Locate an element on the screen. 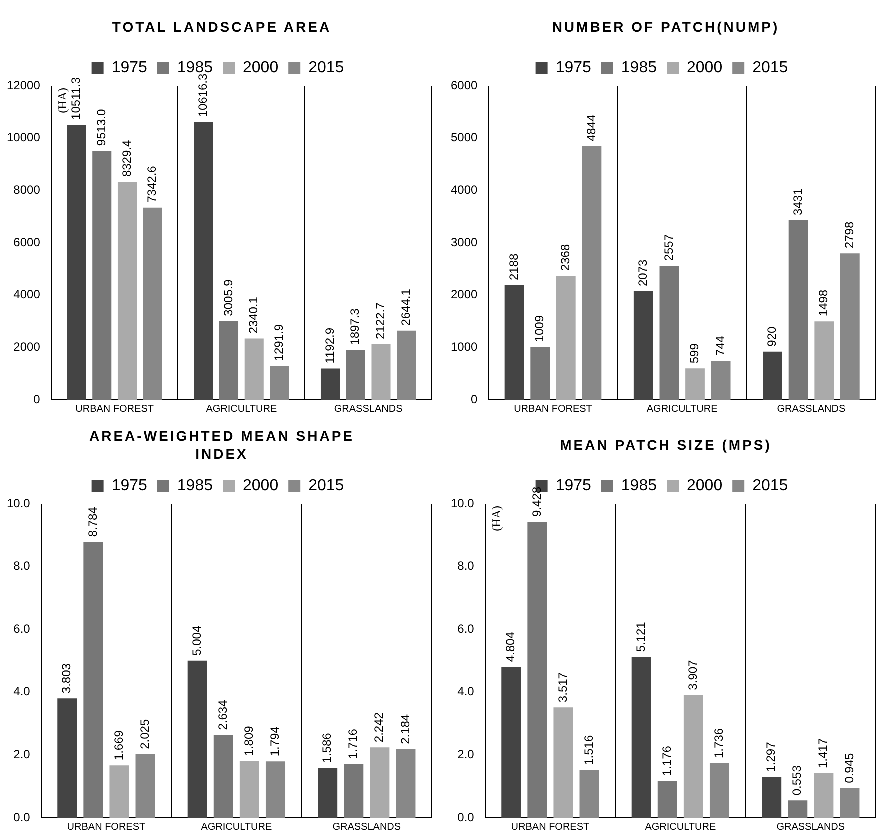  x-tick-label: AGRICULTURE is located at coordinates (680, 827).